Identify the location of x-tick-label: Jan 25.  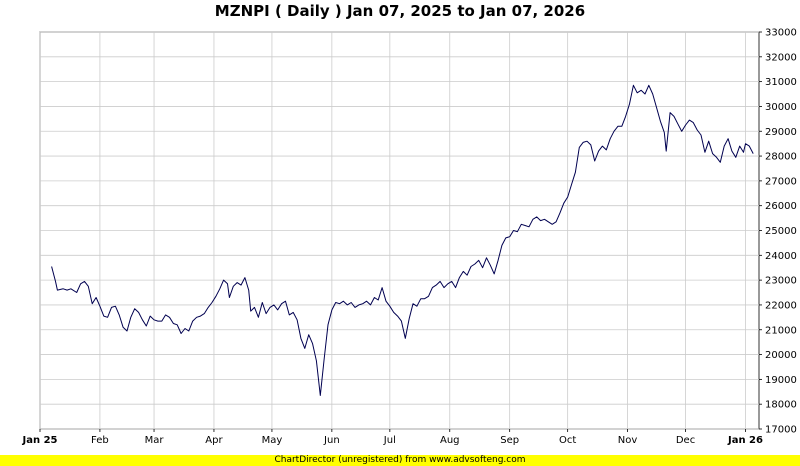
(40, 440).